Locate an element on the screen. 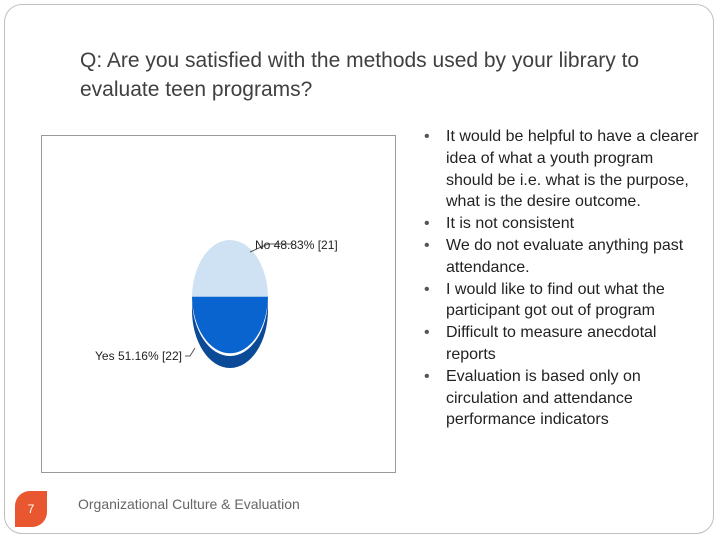 The width and height of the screenshot is (720, 540). comment-item: It is not consistent is located at coordinates (561, 224).